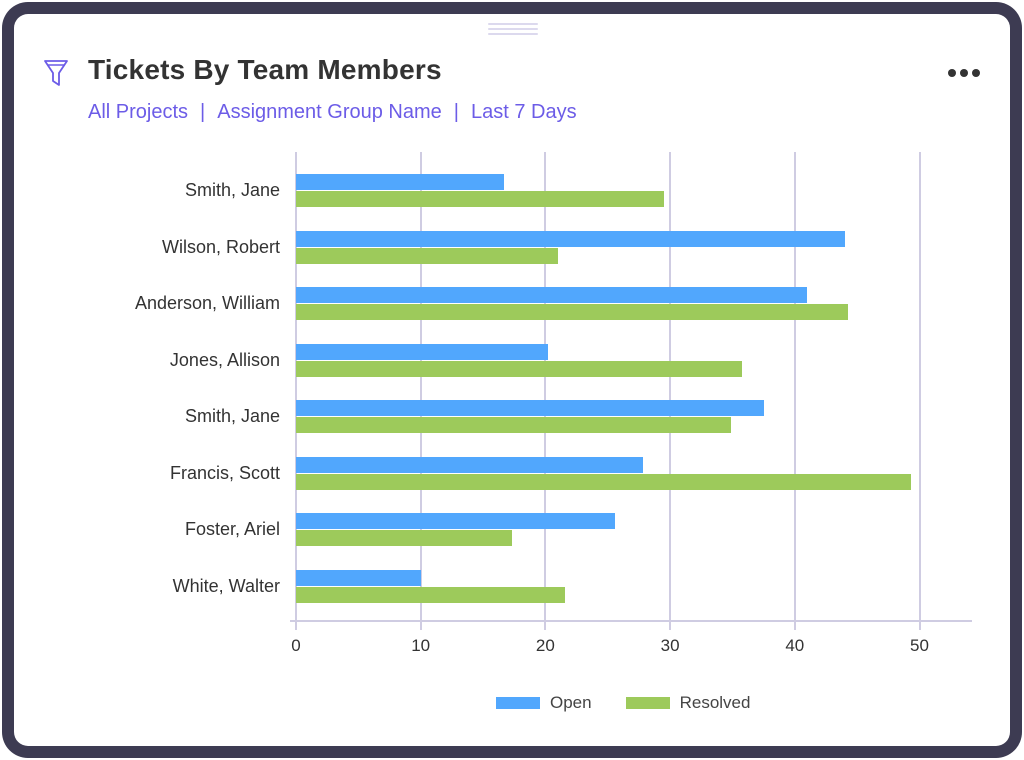 This screenshot has height=760, width=1024. I want to click on more-options-button, so click(964, 73).